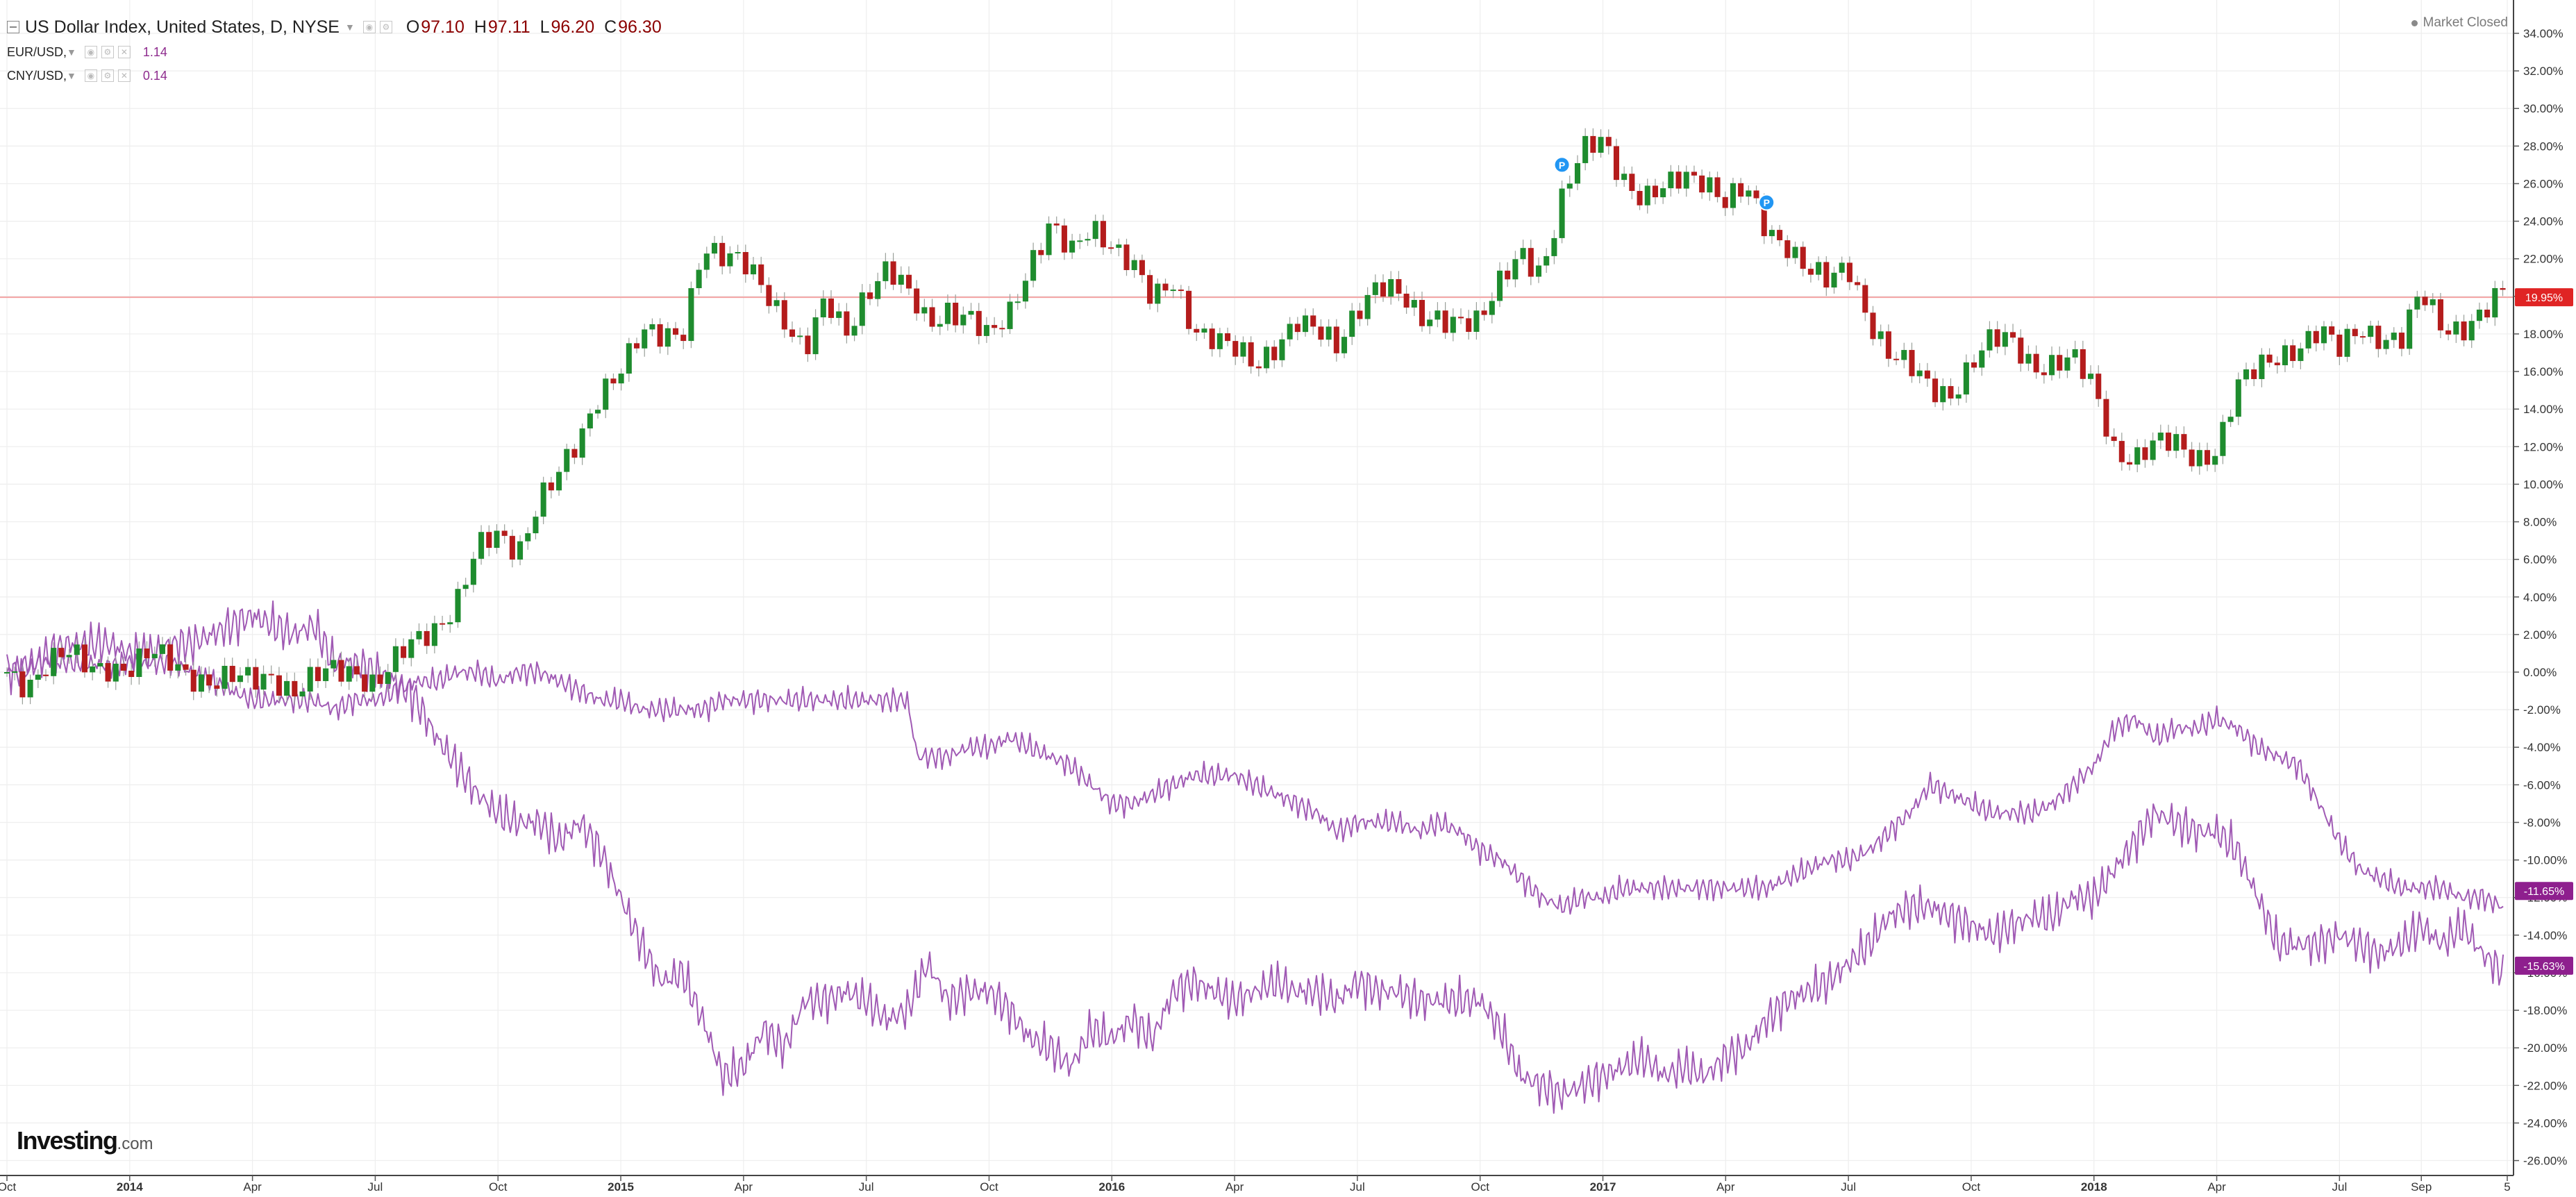 The image size is (2576, 1197). What do you see at coordinates (1664, 183) in the screenshot?
I see `event-markers: PP` at bounding box center [1664, 183].